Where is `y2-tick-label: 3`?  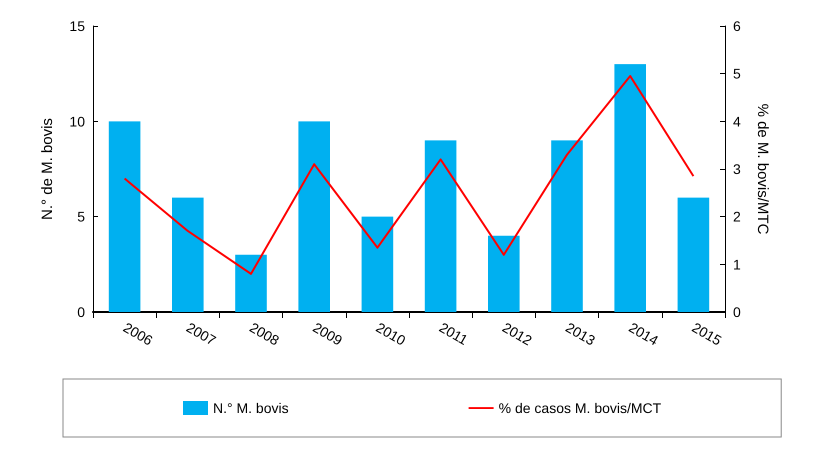
y2-tick-label: 3 is located at coordinates (737, 169).